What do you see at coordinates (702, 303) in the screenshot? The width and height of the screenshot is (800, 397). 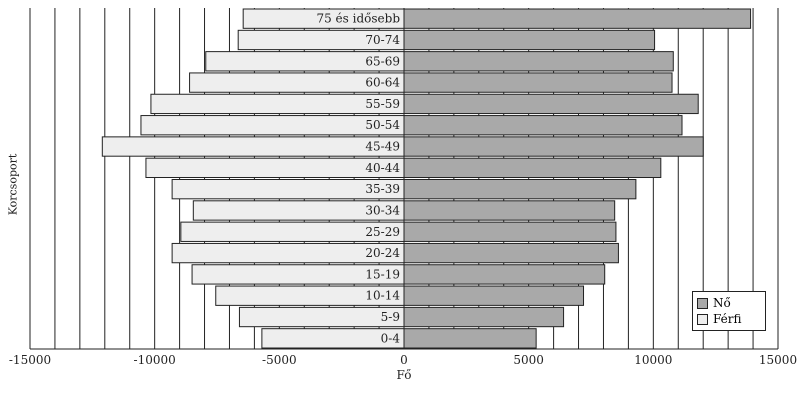 I see `legend-swatch-no` at bounding box center [702, 303].